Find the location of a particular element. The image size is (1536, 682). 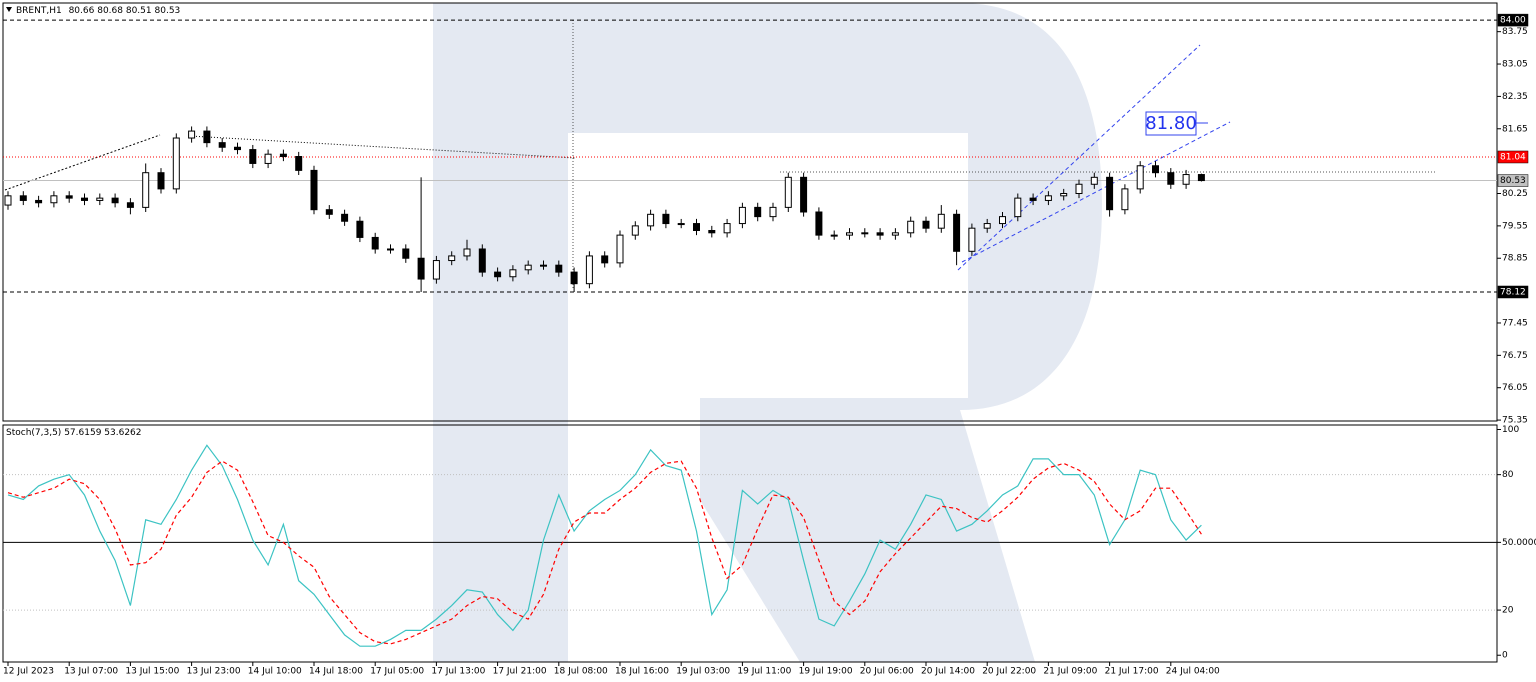

title: Stoch(7,3,5) is located at coordinates (33, 433).